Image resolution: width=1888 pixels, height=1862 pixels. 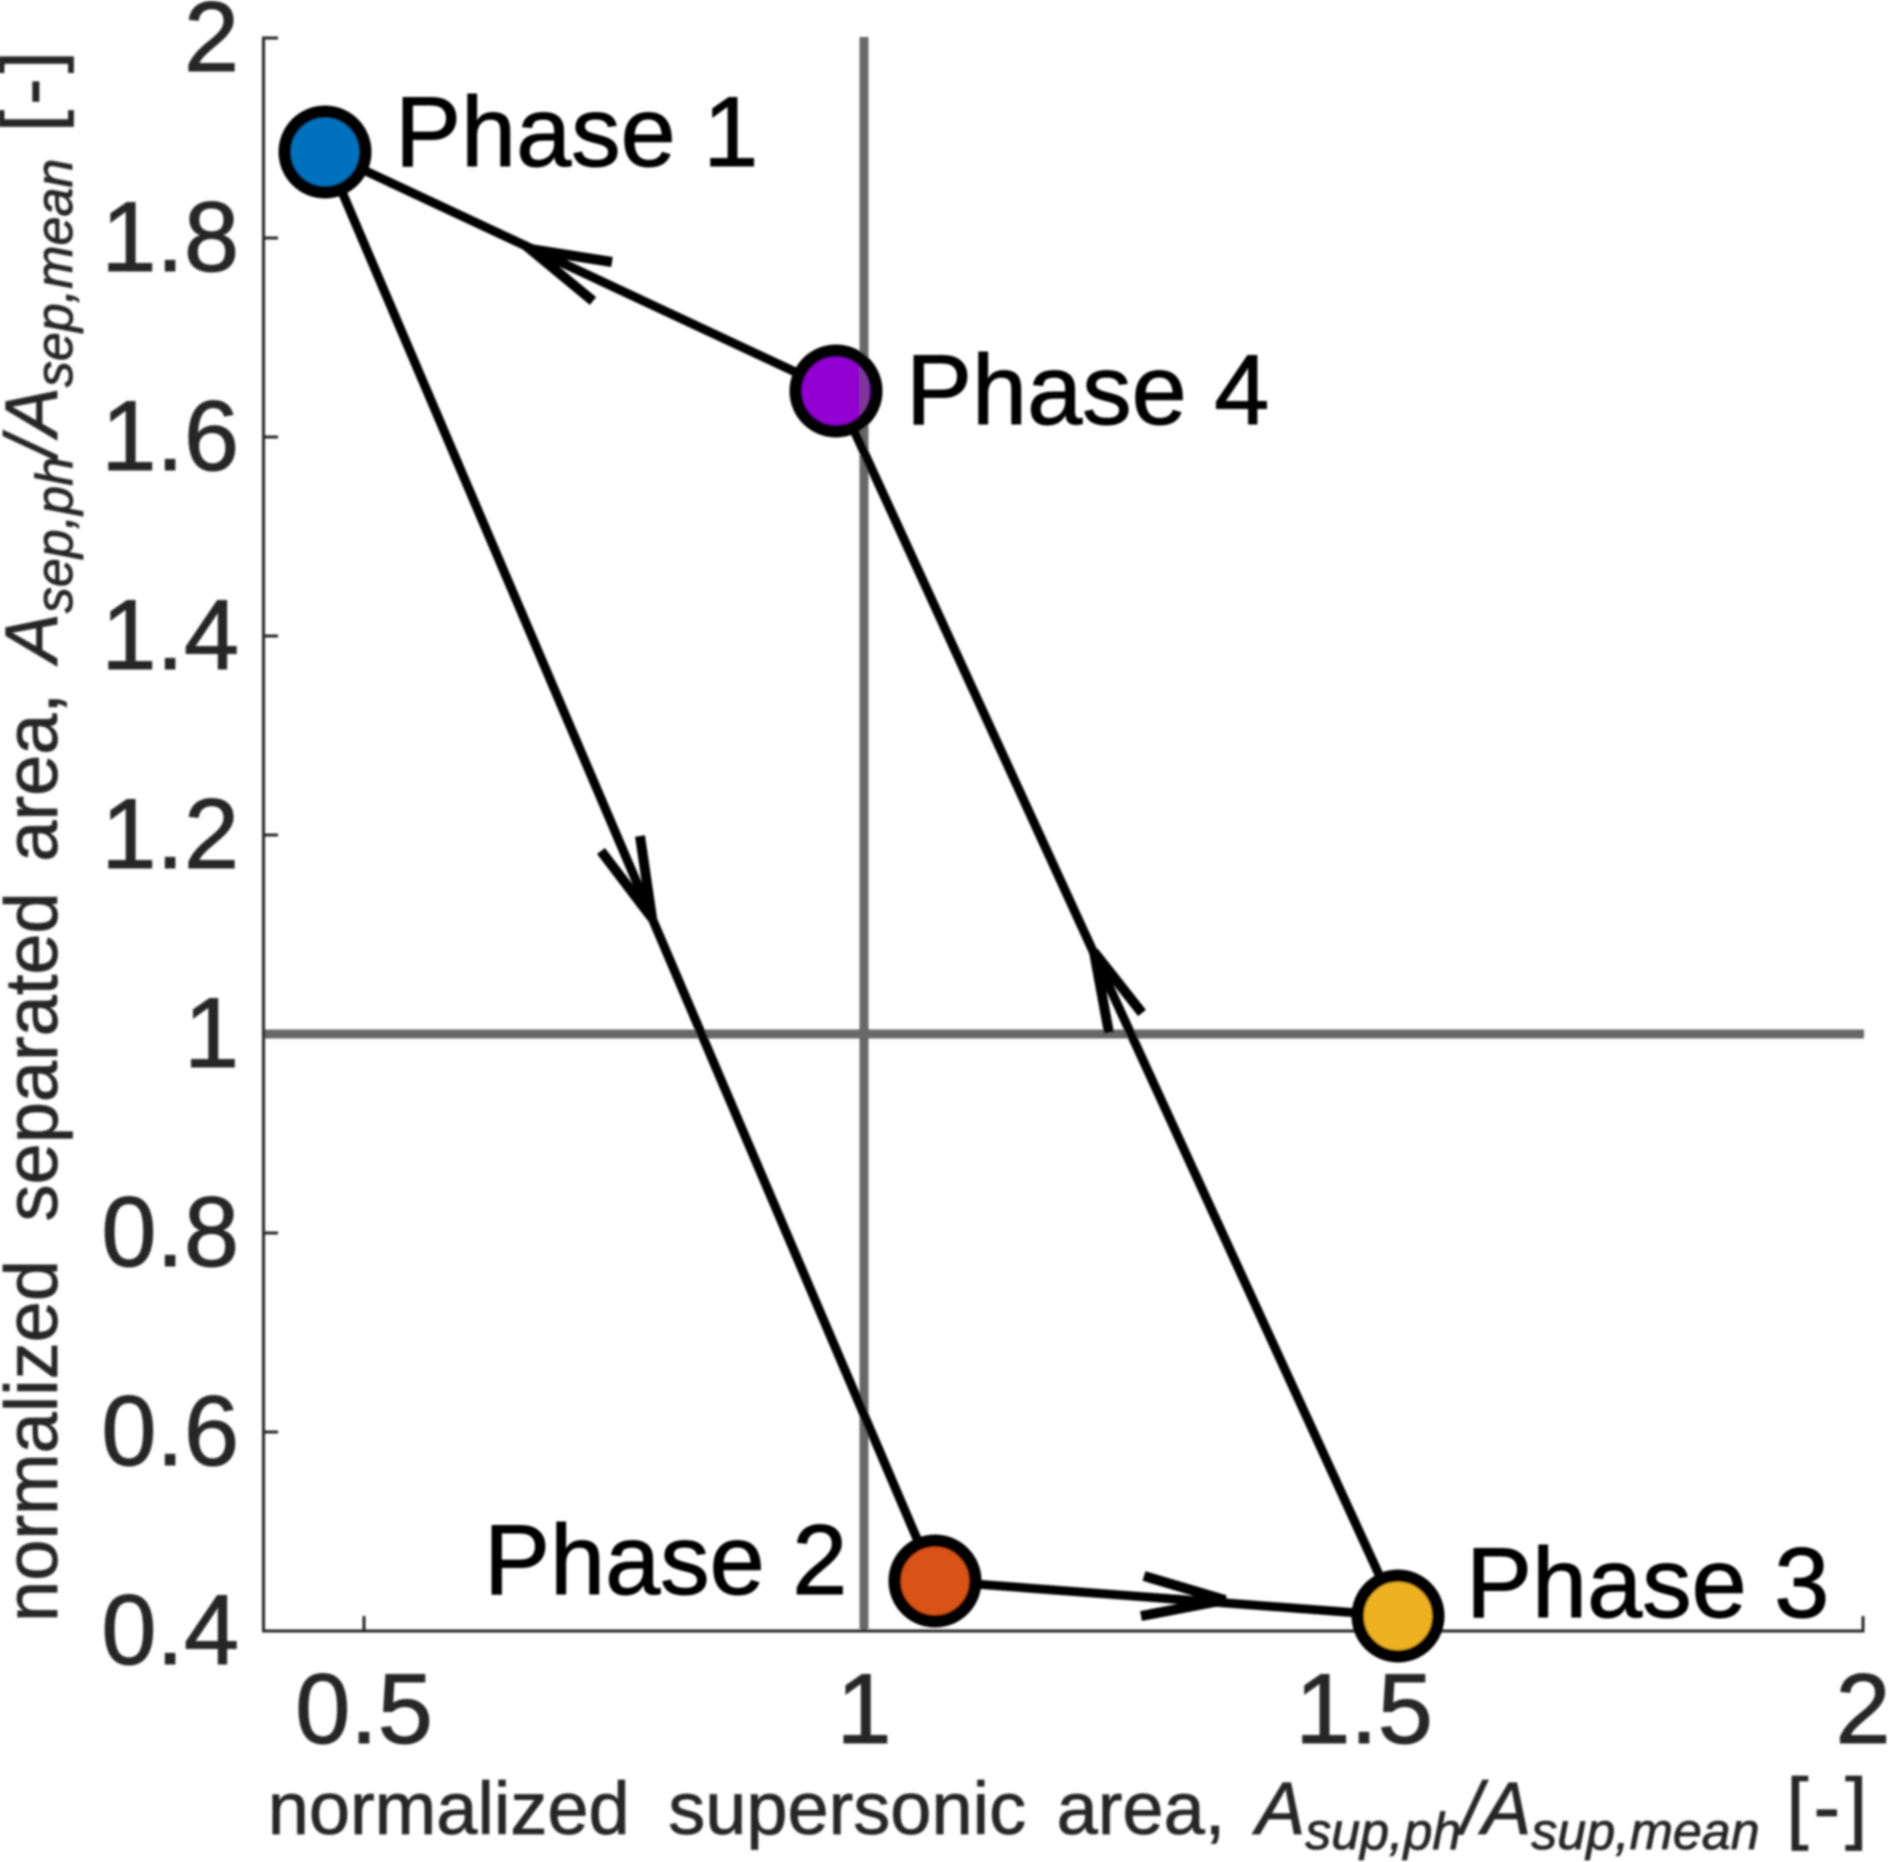 I want to click on svg-text: 1.6, so click(x=170, y=435).